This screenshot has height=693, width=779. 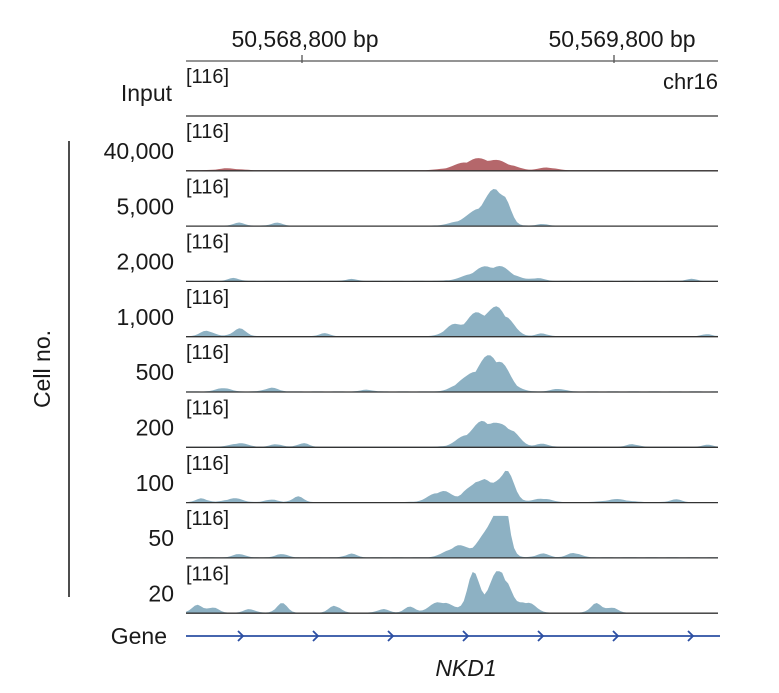 I want to click on track-cell-number-label: 200, so click(x=155, y=428).